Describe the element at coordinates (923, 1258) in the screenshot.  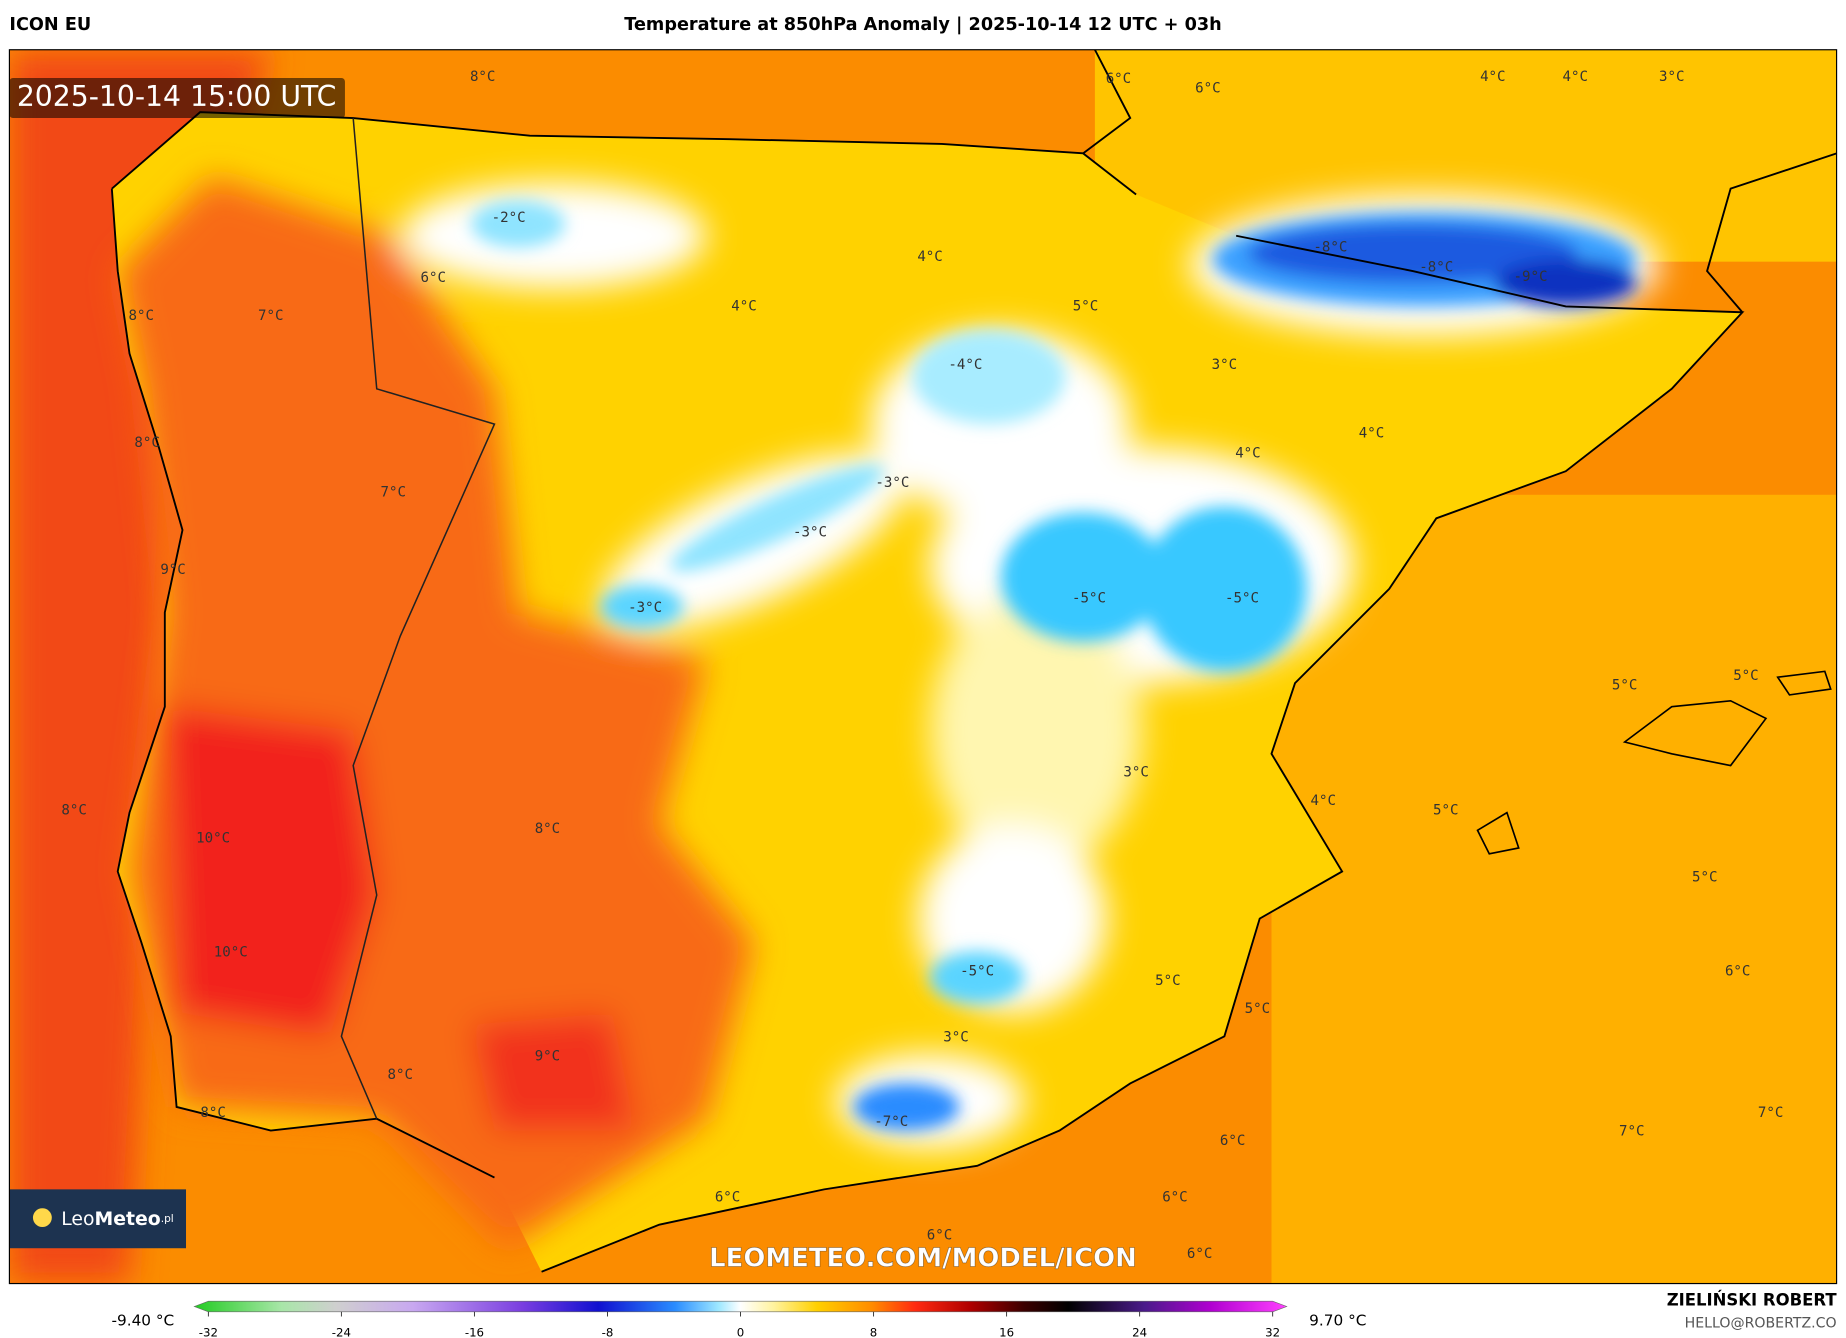
I see `watermark: LEOMETEO.COM/MODEL/ICON` at that location.